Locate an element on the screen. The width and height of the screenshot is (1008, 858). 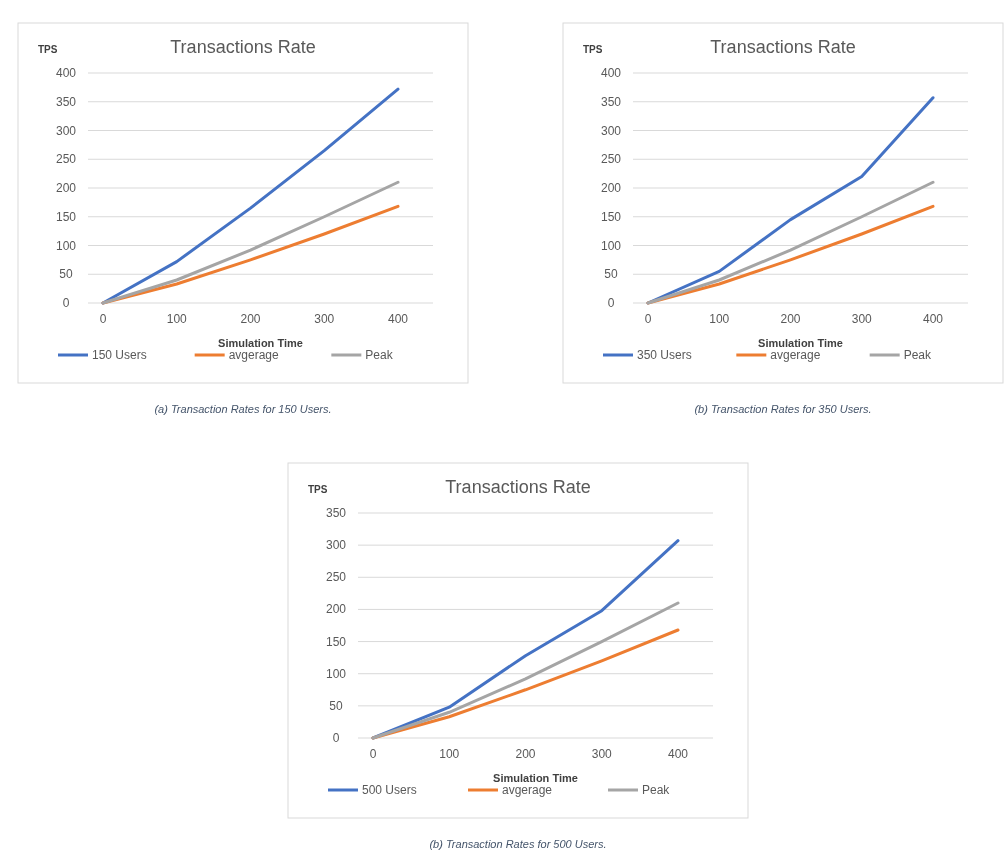
x-tick-label: 300 is located at coordinates (862, 319).